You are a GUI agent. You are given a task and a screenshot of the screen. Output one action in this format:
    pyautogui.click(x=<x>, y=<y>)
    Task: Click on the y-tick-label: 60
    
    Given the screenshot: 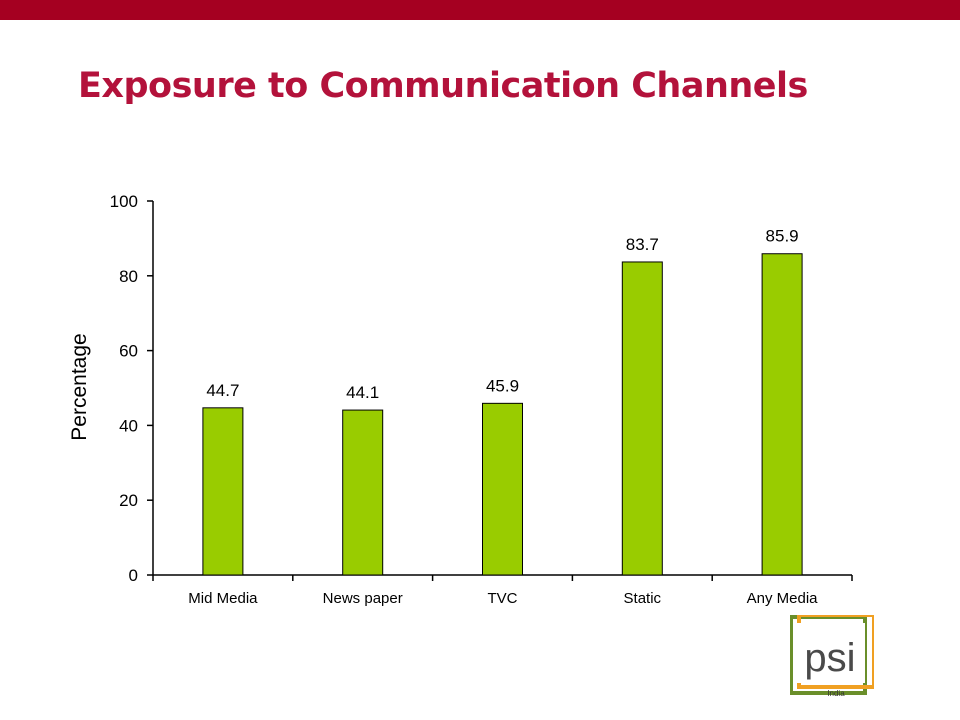 What is the action you would take?
    pyautogui.click(x=128, y=351)
    